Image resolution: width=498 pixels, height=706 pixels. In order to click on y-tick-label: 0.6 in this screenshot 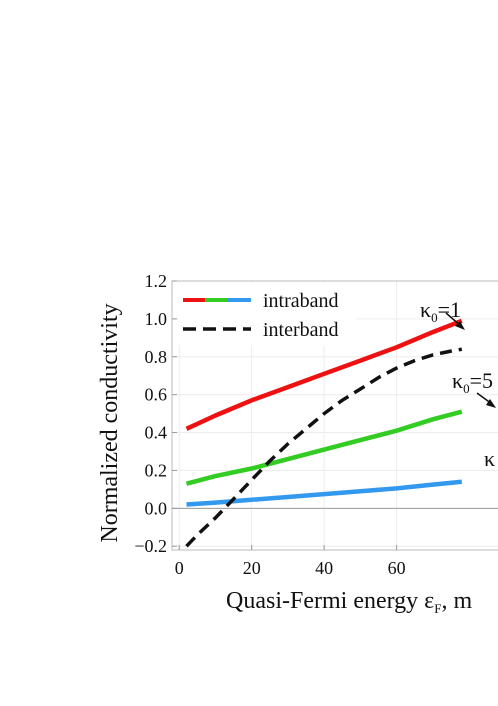, I will do `click(156, 395)`.